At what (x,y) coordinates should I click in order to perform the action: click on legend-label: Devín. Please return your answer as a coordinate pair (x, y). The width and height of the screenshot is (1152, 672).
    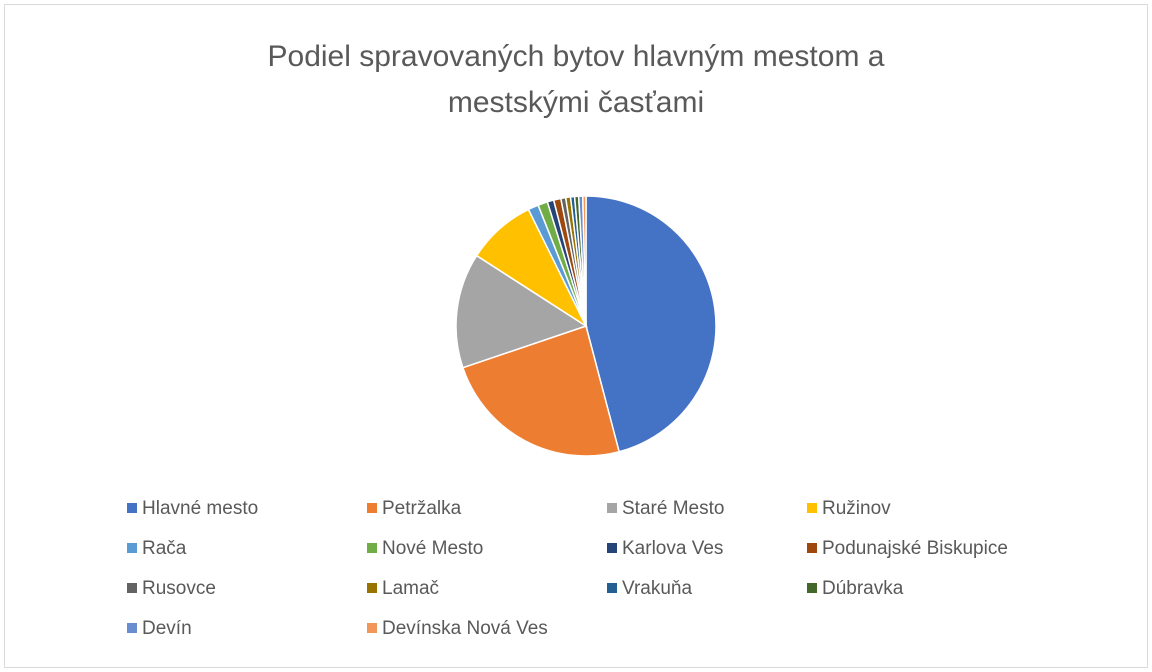
    Looking at the image, I should click on (167, 628).